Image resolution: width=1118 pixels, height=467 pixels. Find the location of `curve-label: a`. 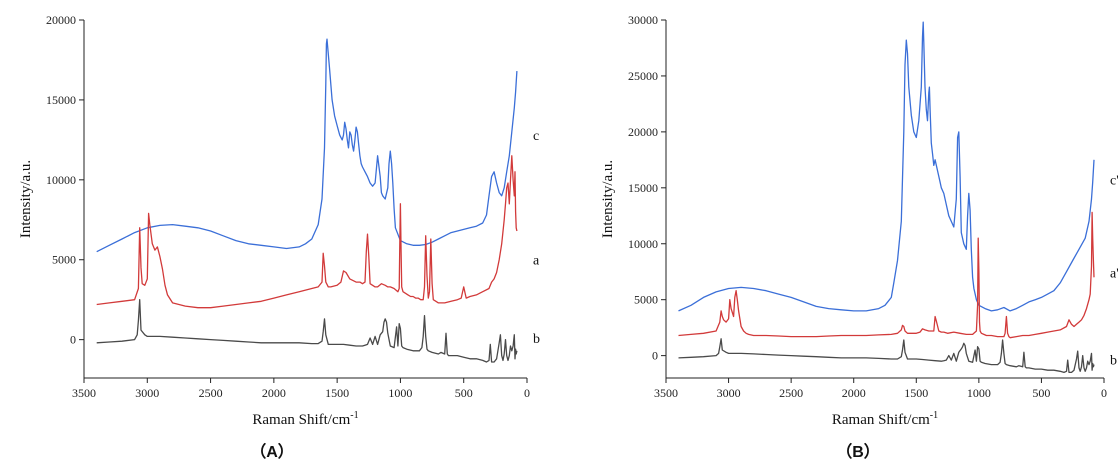

curve-label: a is located at coordinates (536, 261).